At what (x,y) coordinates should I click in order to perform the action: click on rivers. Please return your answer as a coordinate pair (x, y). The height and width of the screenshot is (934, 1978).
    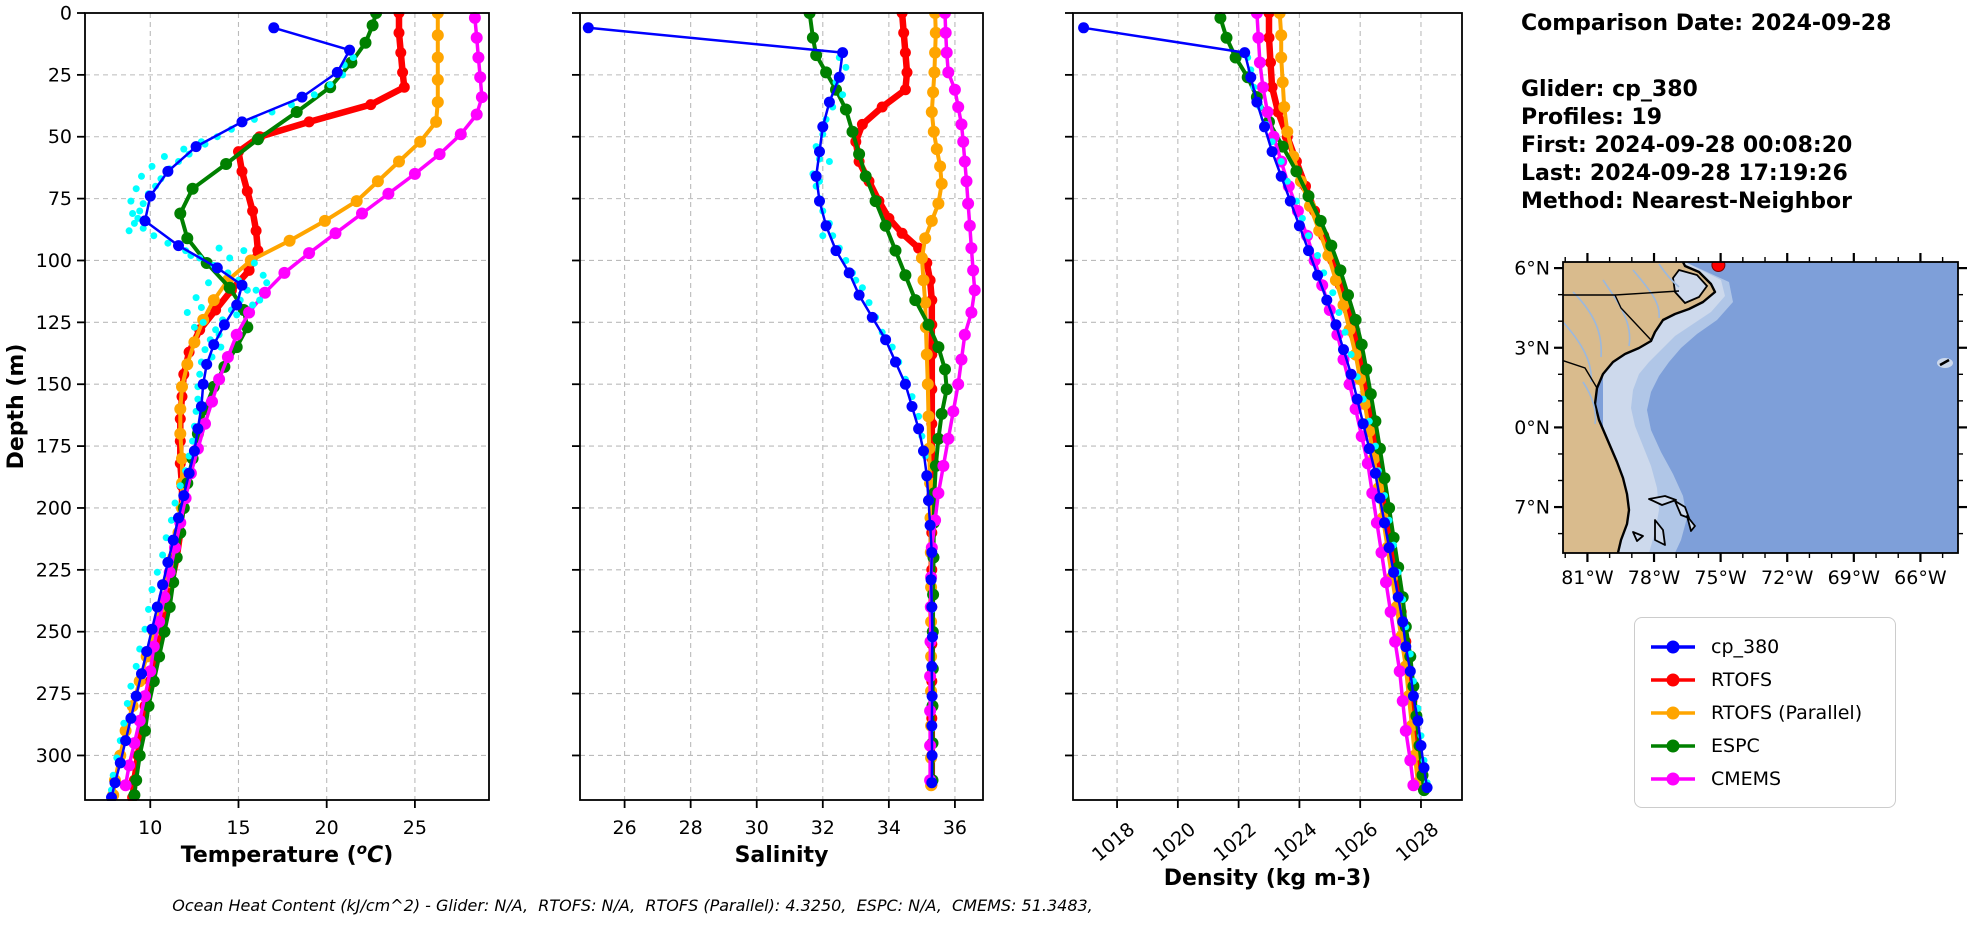
    Looking at the image, I should click on (1621, 344).